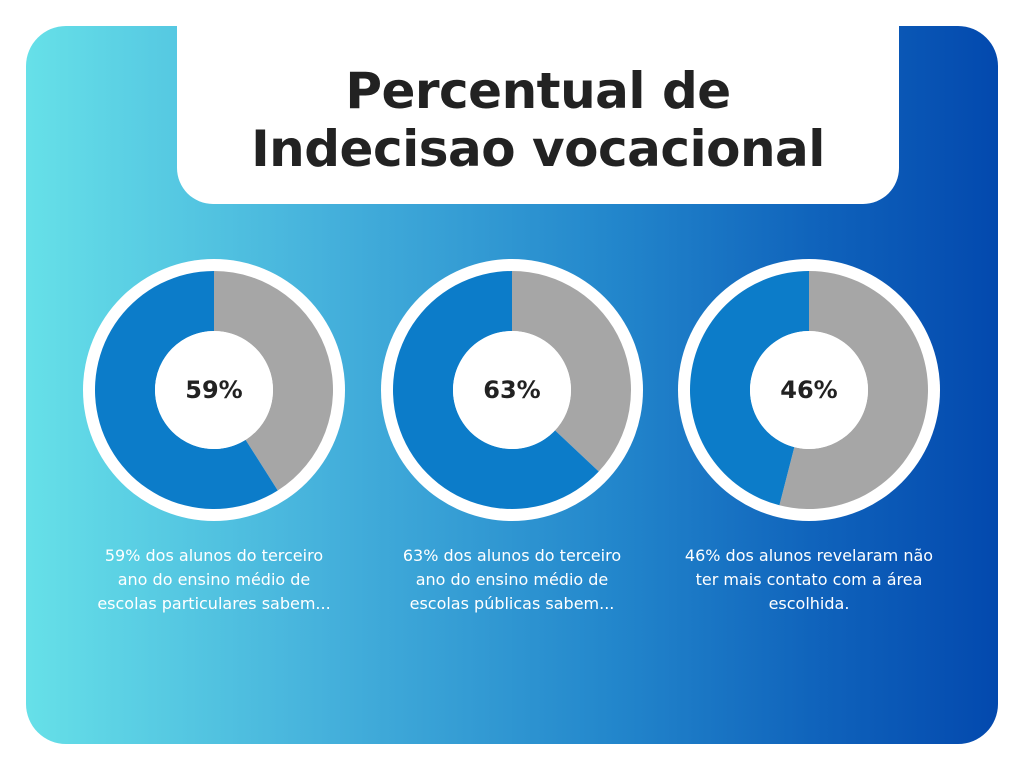 The width and height of the screenshot is (1024, 768). Describe the element at coordinates (538, 91) in the screenshot. I see `title-line-1: Percentual de` at that location.